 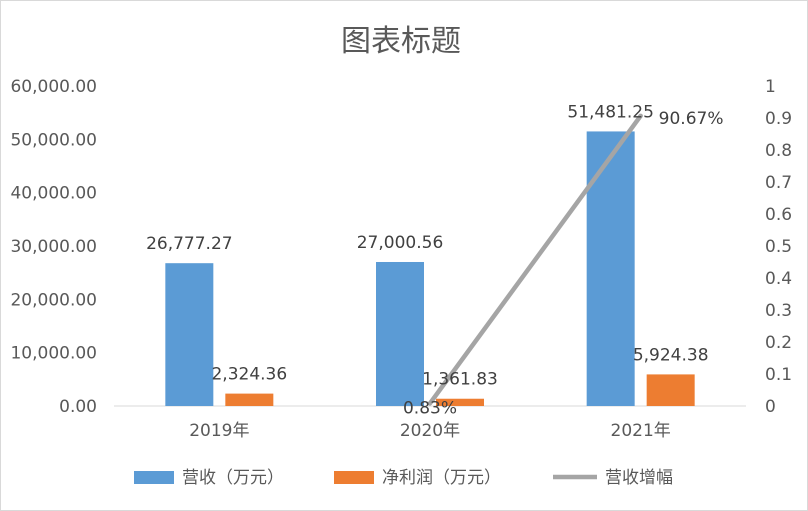 What do you see at coordinates (778, 183) in the screenshot?
I see `y-right-tick-label: 0.7` at bounding box center [778, 183].